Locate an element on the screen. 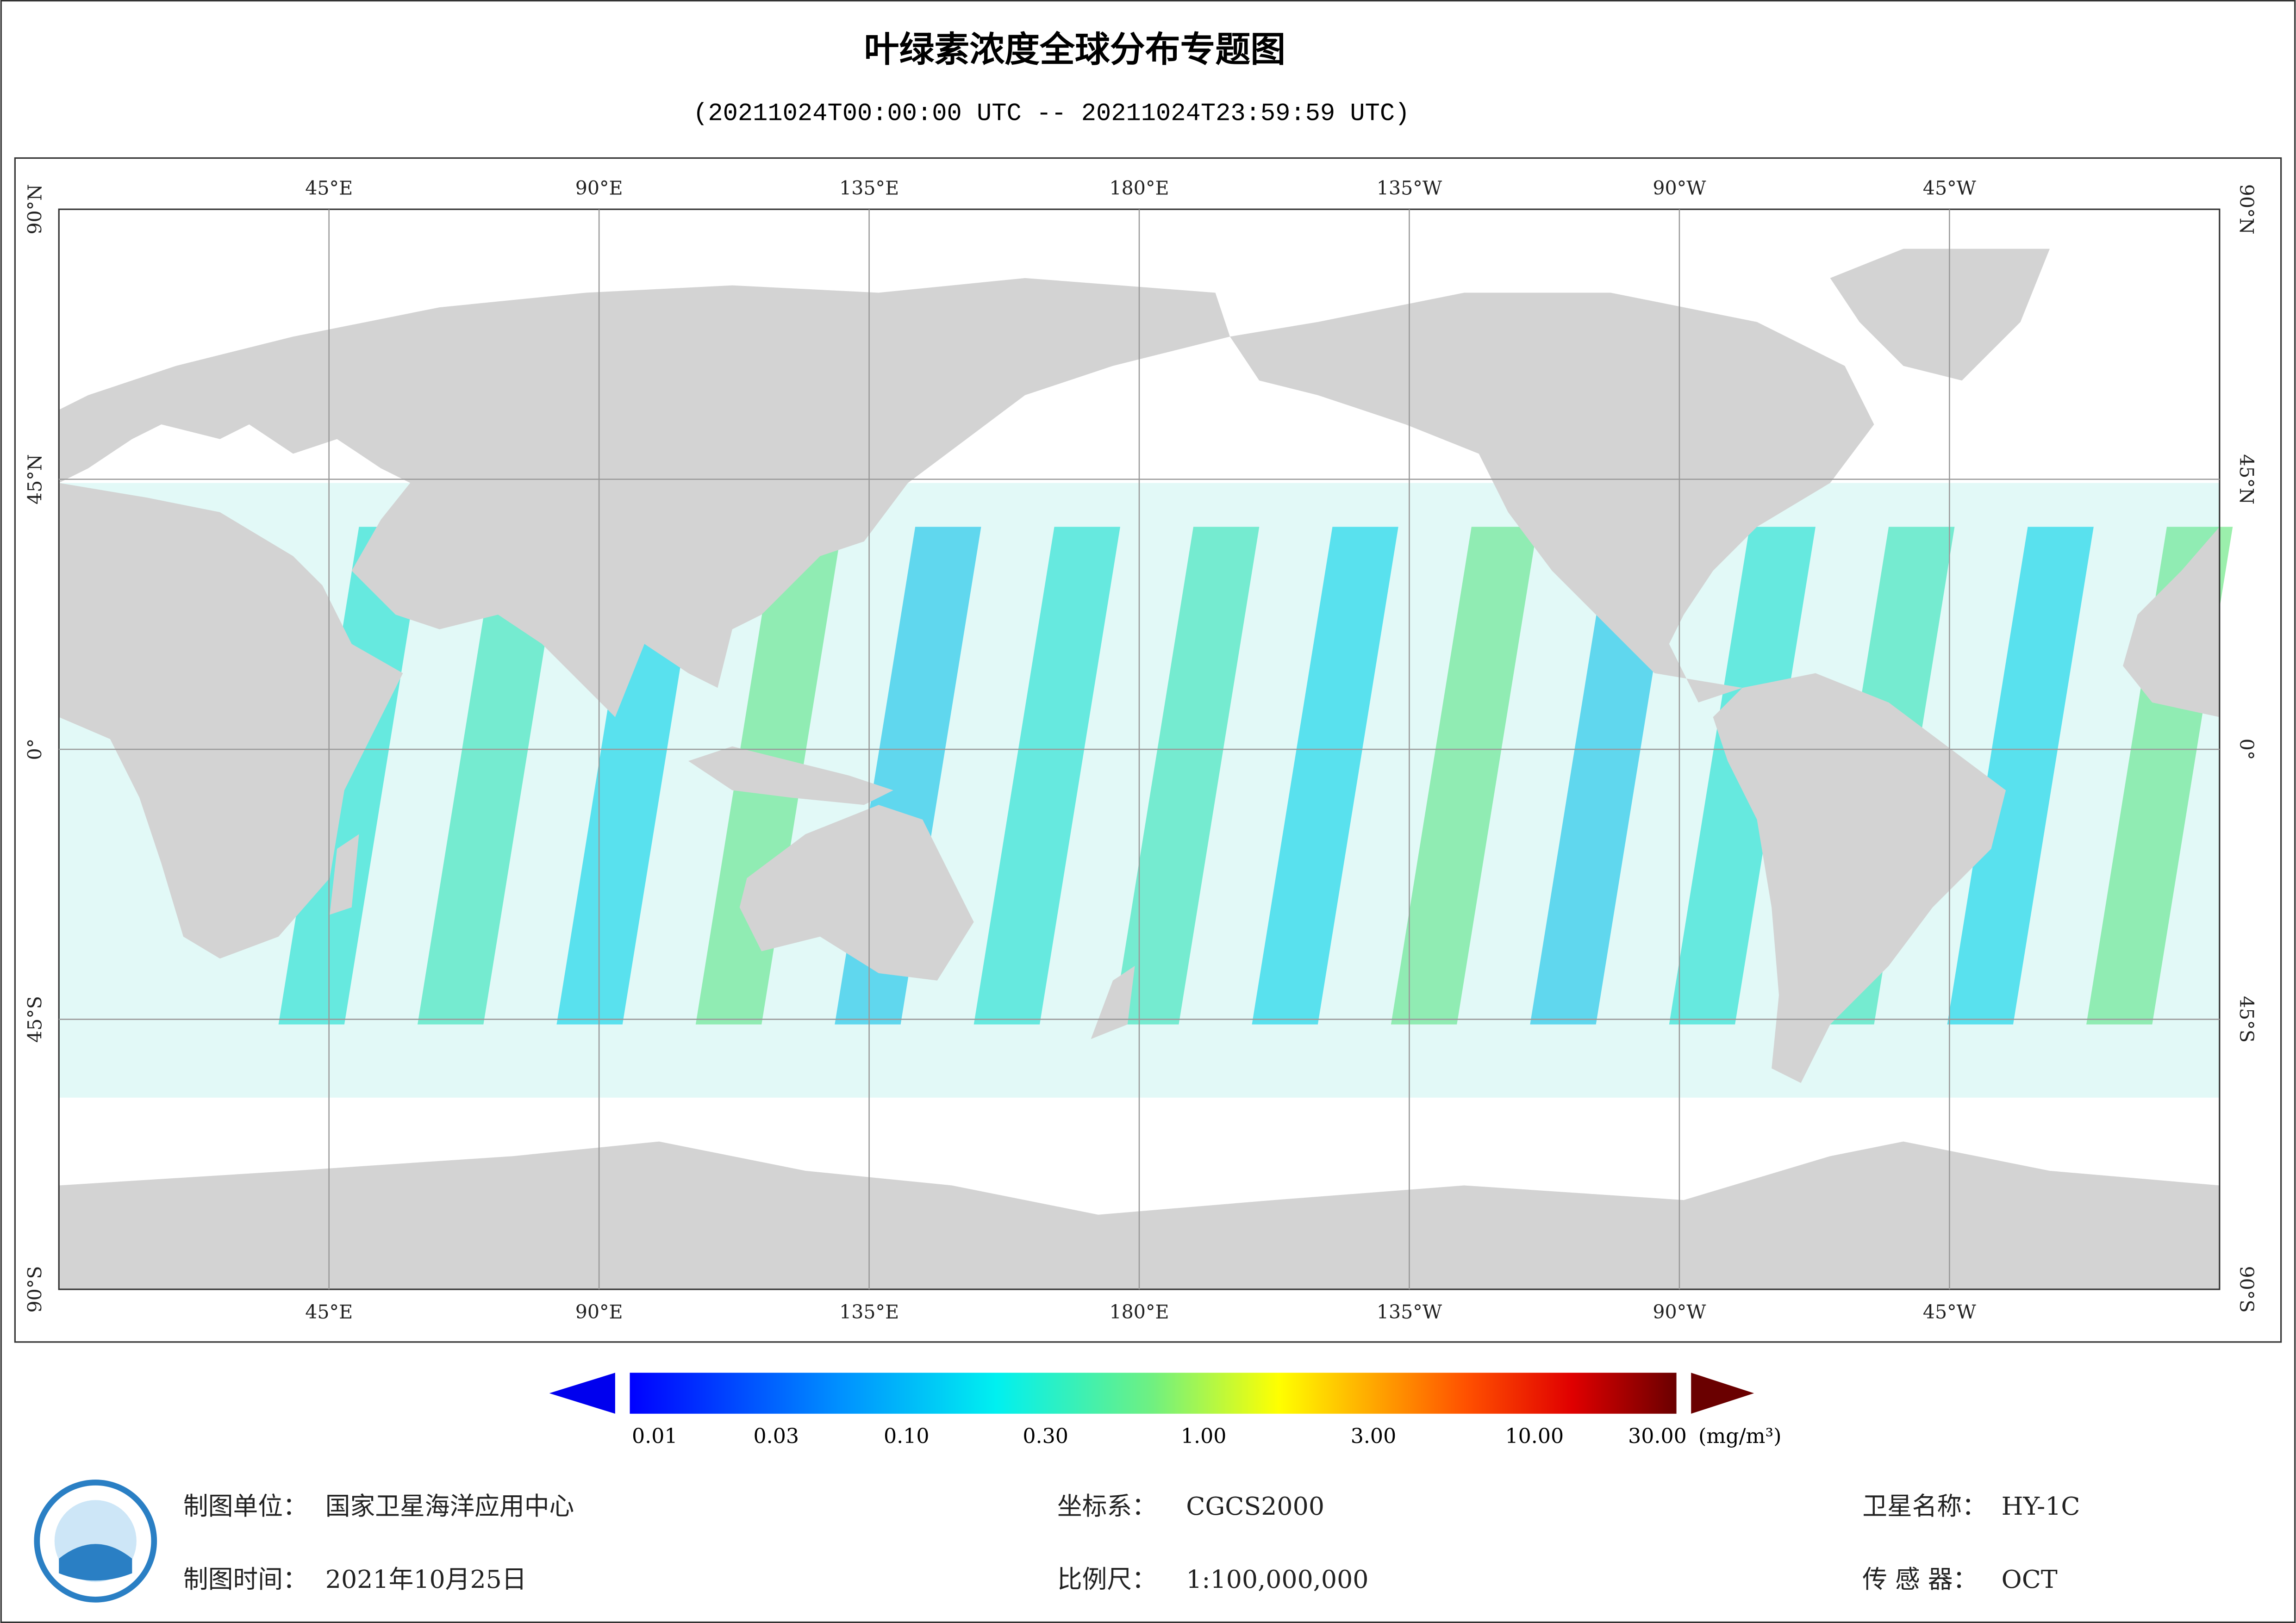 This screenshot has height=1623, width=2296. colorbar-under-arrow is located at coordinates (582, 1393).